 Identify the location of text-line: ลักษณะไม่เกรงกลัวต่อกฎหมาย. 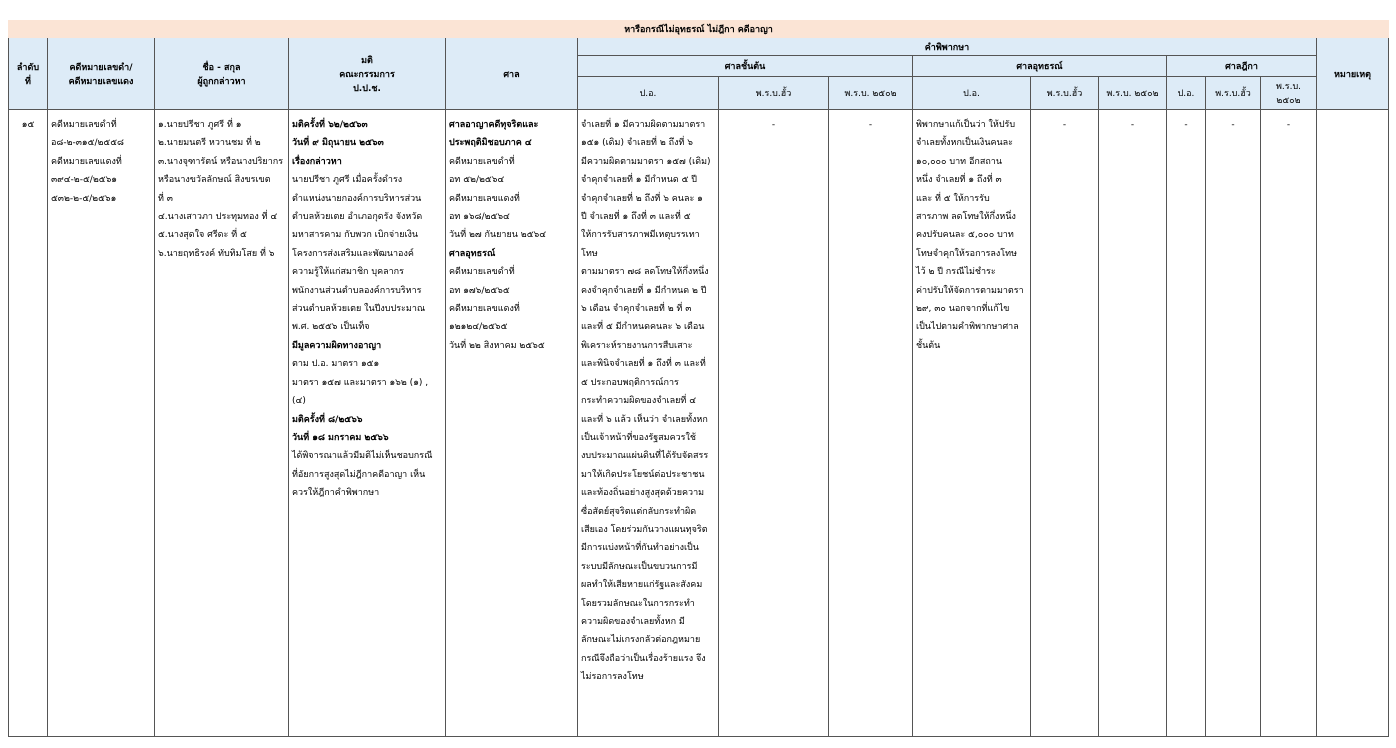
(641, 640).